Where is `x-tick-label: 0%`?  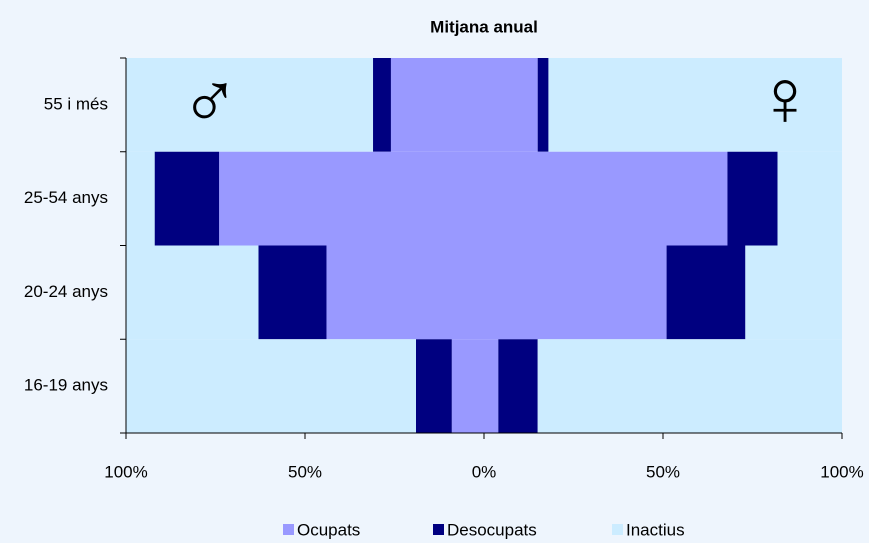
x-tick-label: 0% is located at coordinates (484, 471).